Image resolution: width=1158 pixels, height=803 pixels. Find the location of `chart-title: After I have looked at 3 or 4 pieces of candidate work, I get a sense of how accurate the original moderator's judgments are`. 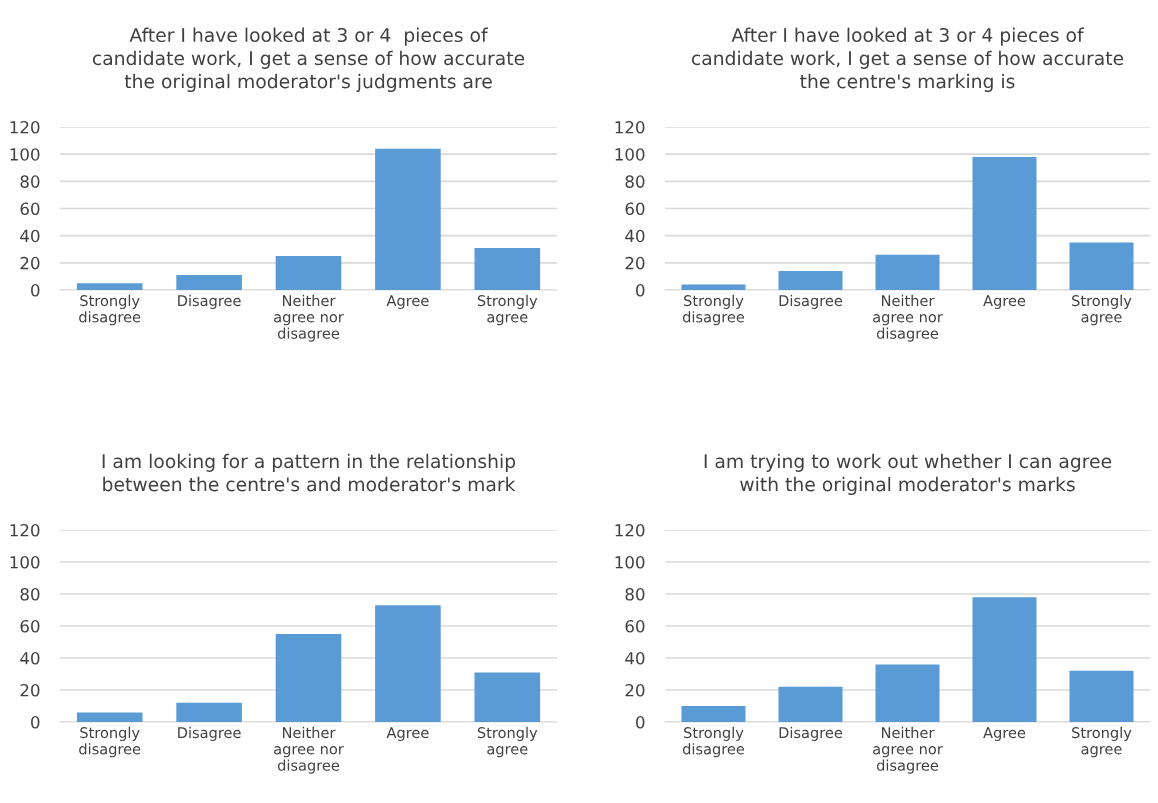

chart-title: After I have looked at 3 or 4 pieces of candidate work, I get a sense of how accurate the original moderator's judgments are is located at coordinates (308, 60).